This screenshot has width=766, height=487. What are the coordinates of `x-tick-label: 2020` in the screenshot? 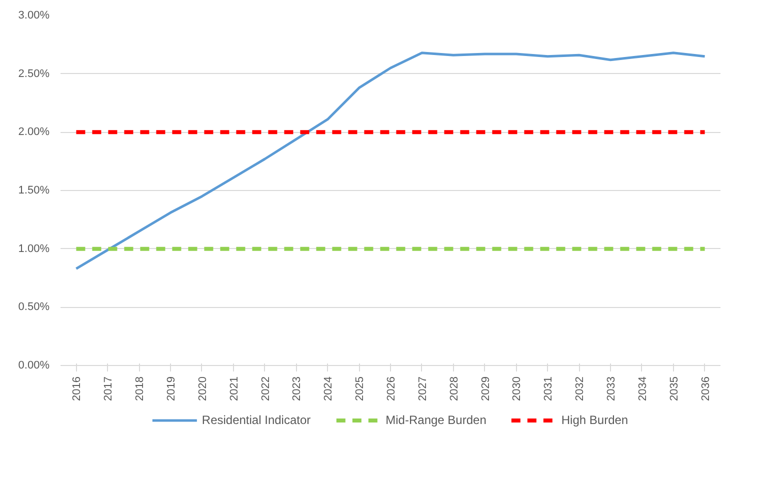 It's located at (202, 388).